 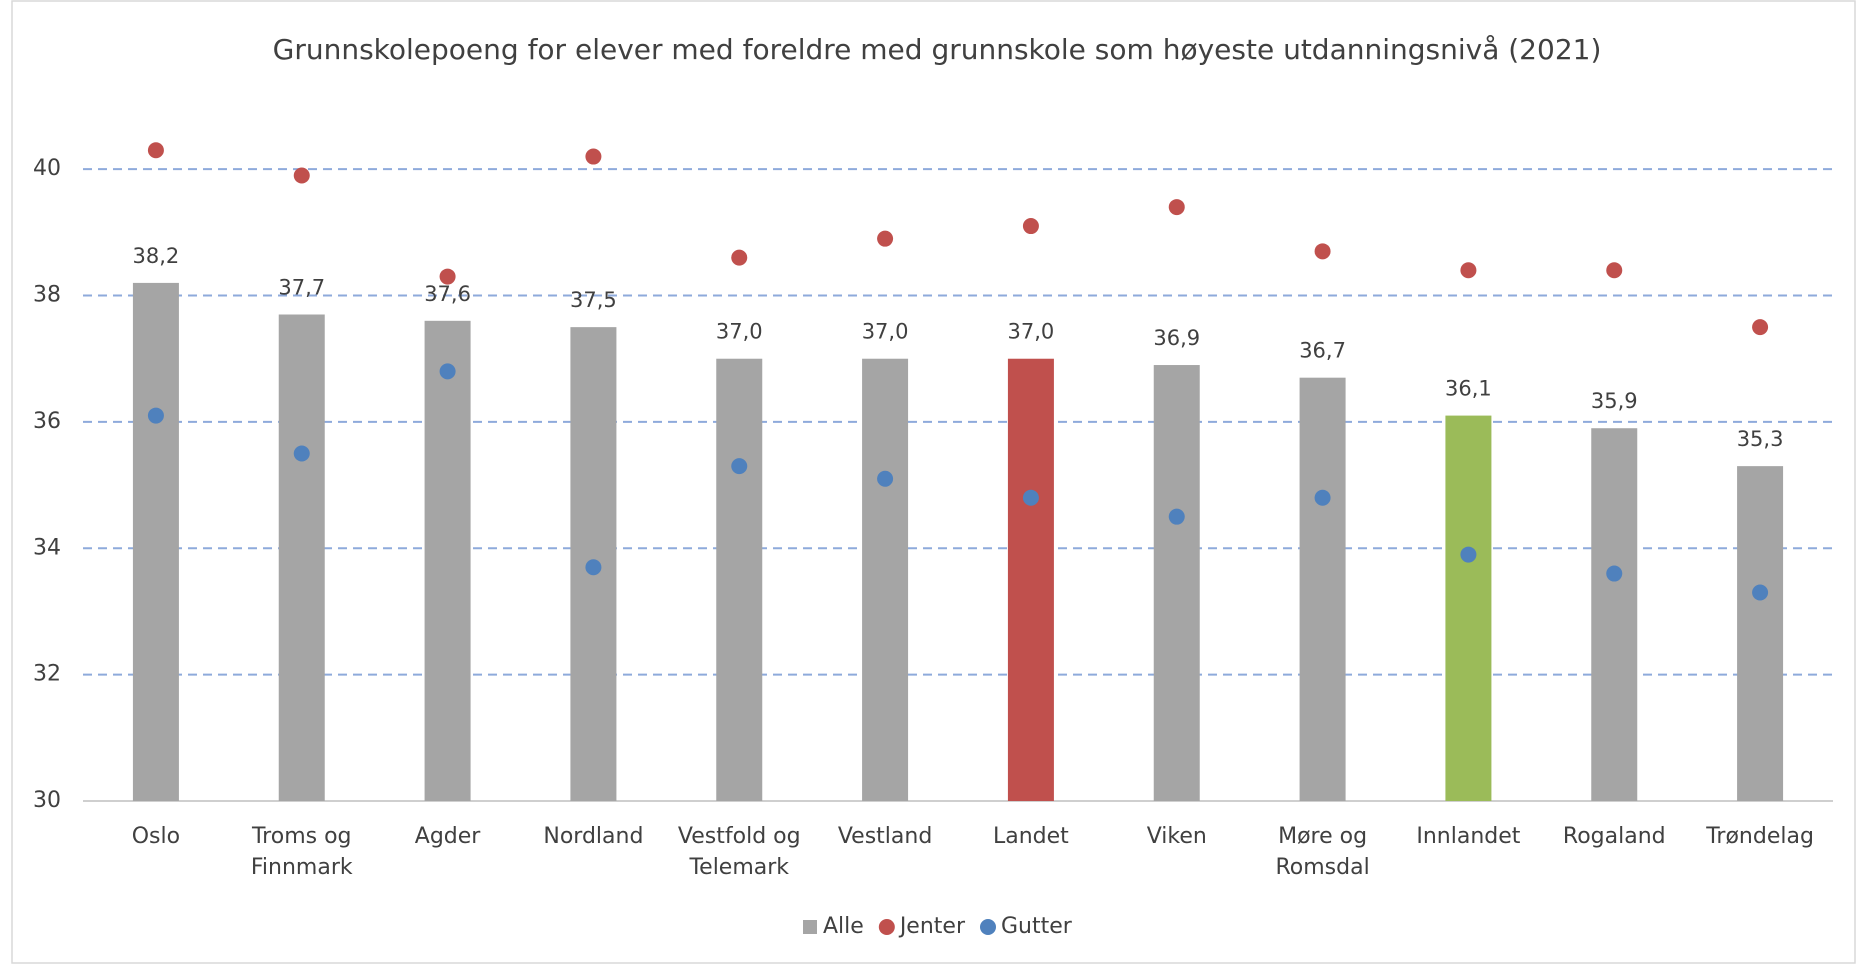 I want to click on legend-label: Gutter, so click(x=1037, y=926).